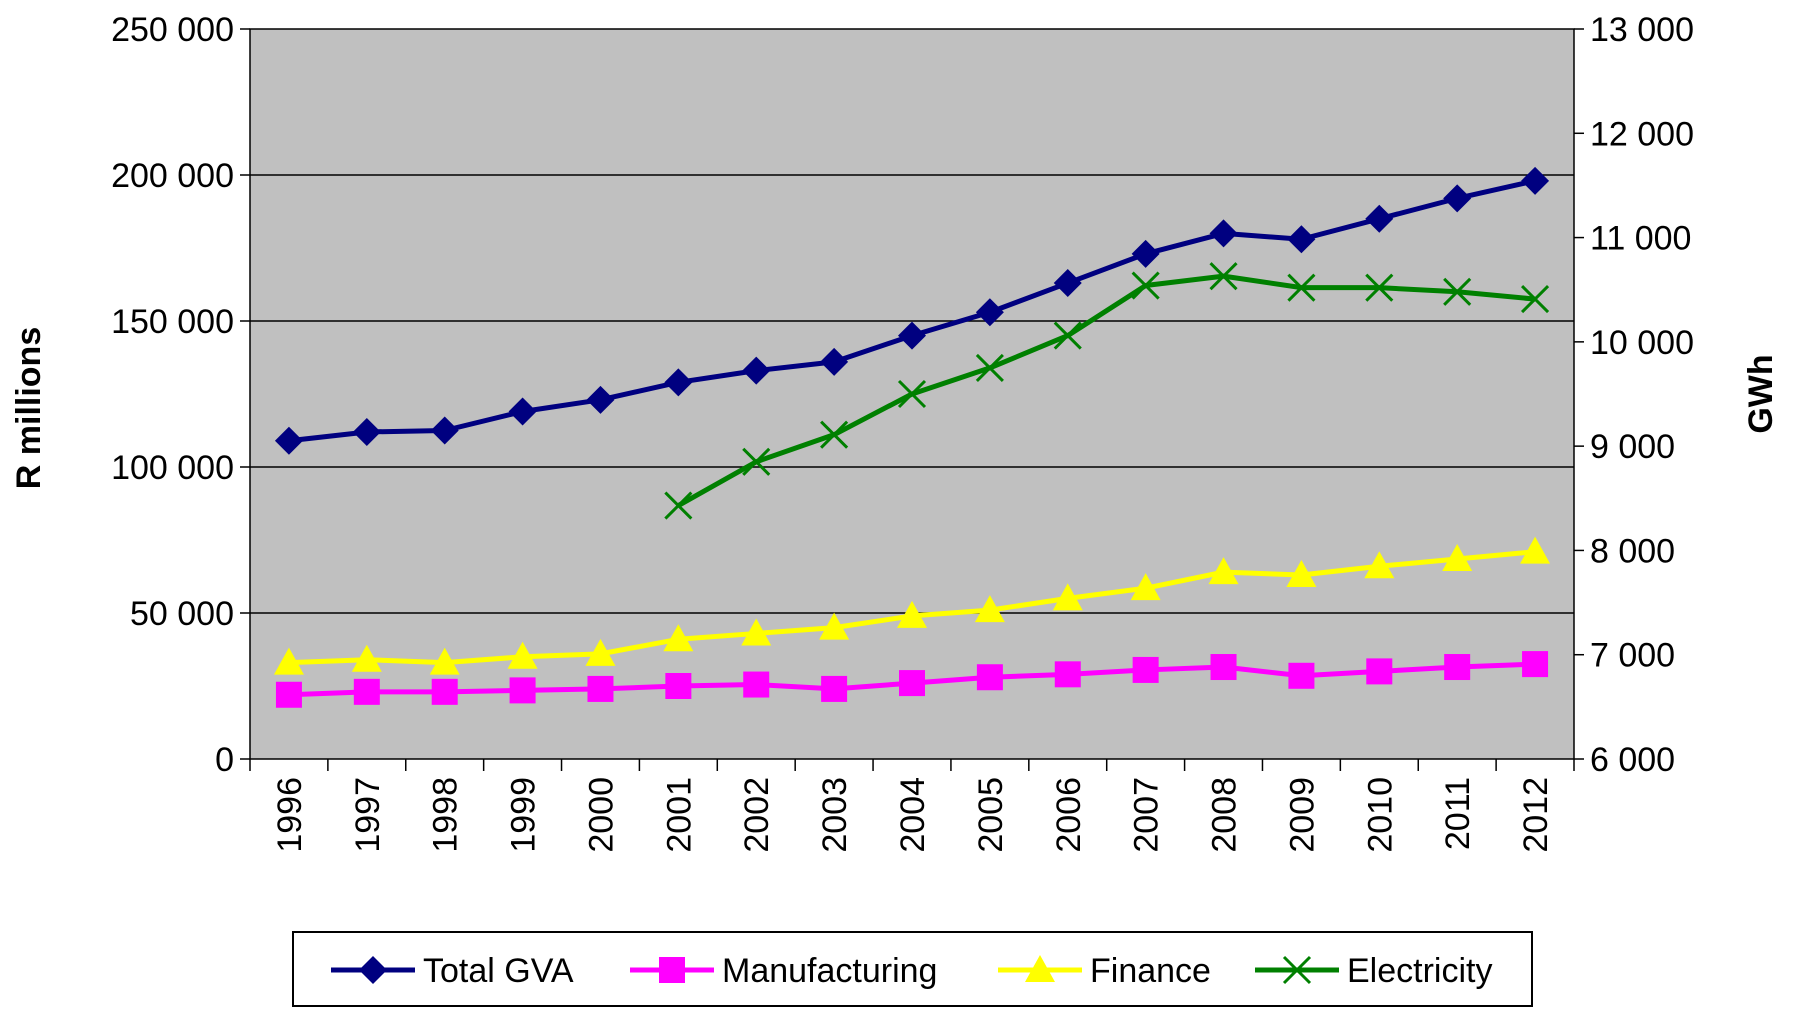 This screenshot has height=1015, width=1799. I want to click on y-tick-label: 250 000, so click(172, 30).